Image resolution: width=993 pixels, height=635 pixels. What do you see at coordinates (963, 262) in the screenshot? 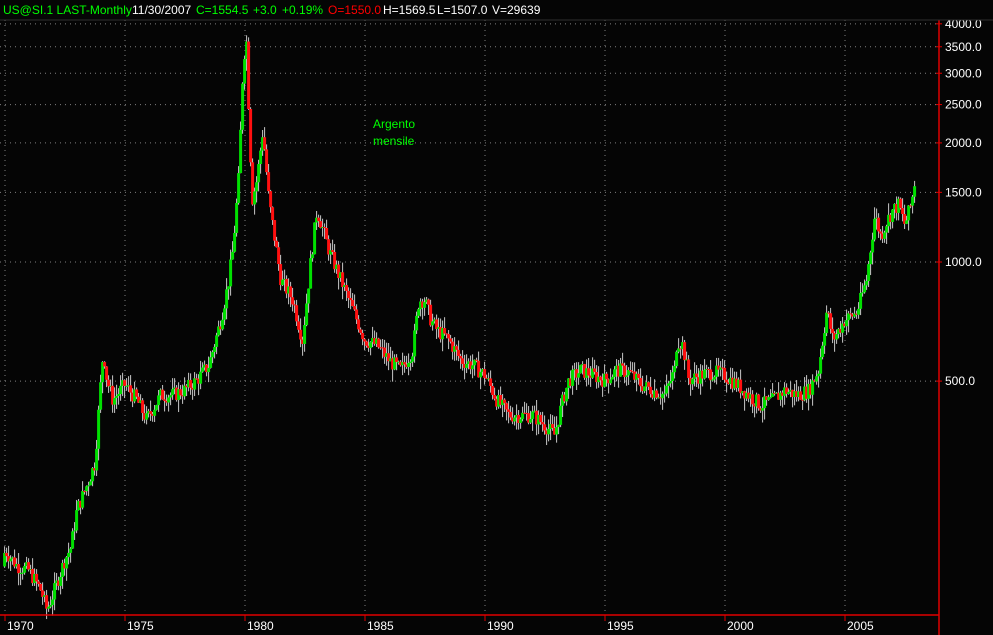
I see `y-tick-label: 1000.0` at bounding box center [963, 262].